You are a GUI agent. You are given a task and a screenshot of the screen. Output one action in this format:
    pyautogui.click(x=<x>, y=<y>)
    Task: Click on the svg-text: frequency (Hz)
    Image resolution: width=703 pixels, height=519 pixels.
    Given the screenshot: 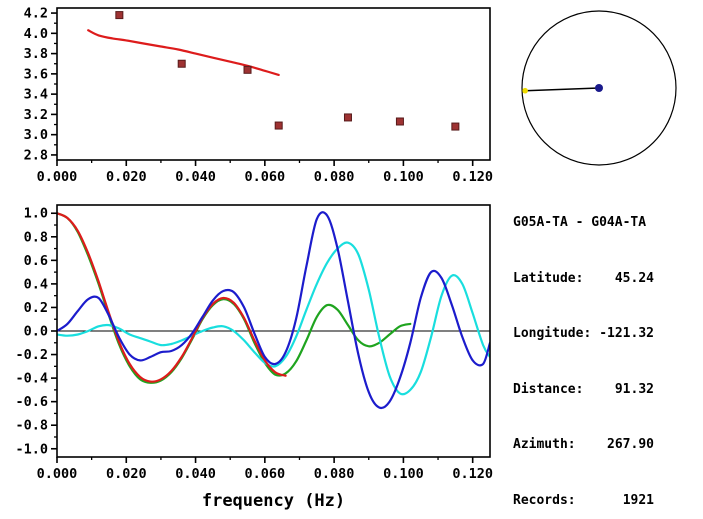 What is the action you would take?
    pyautogui.click(x=273, y=501)
    